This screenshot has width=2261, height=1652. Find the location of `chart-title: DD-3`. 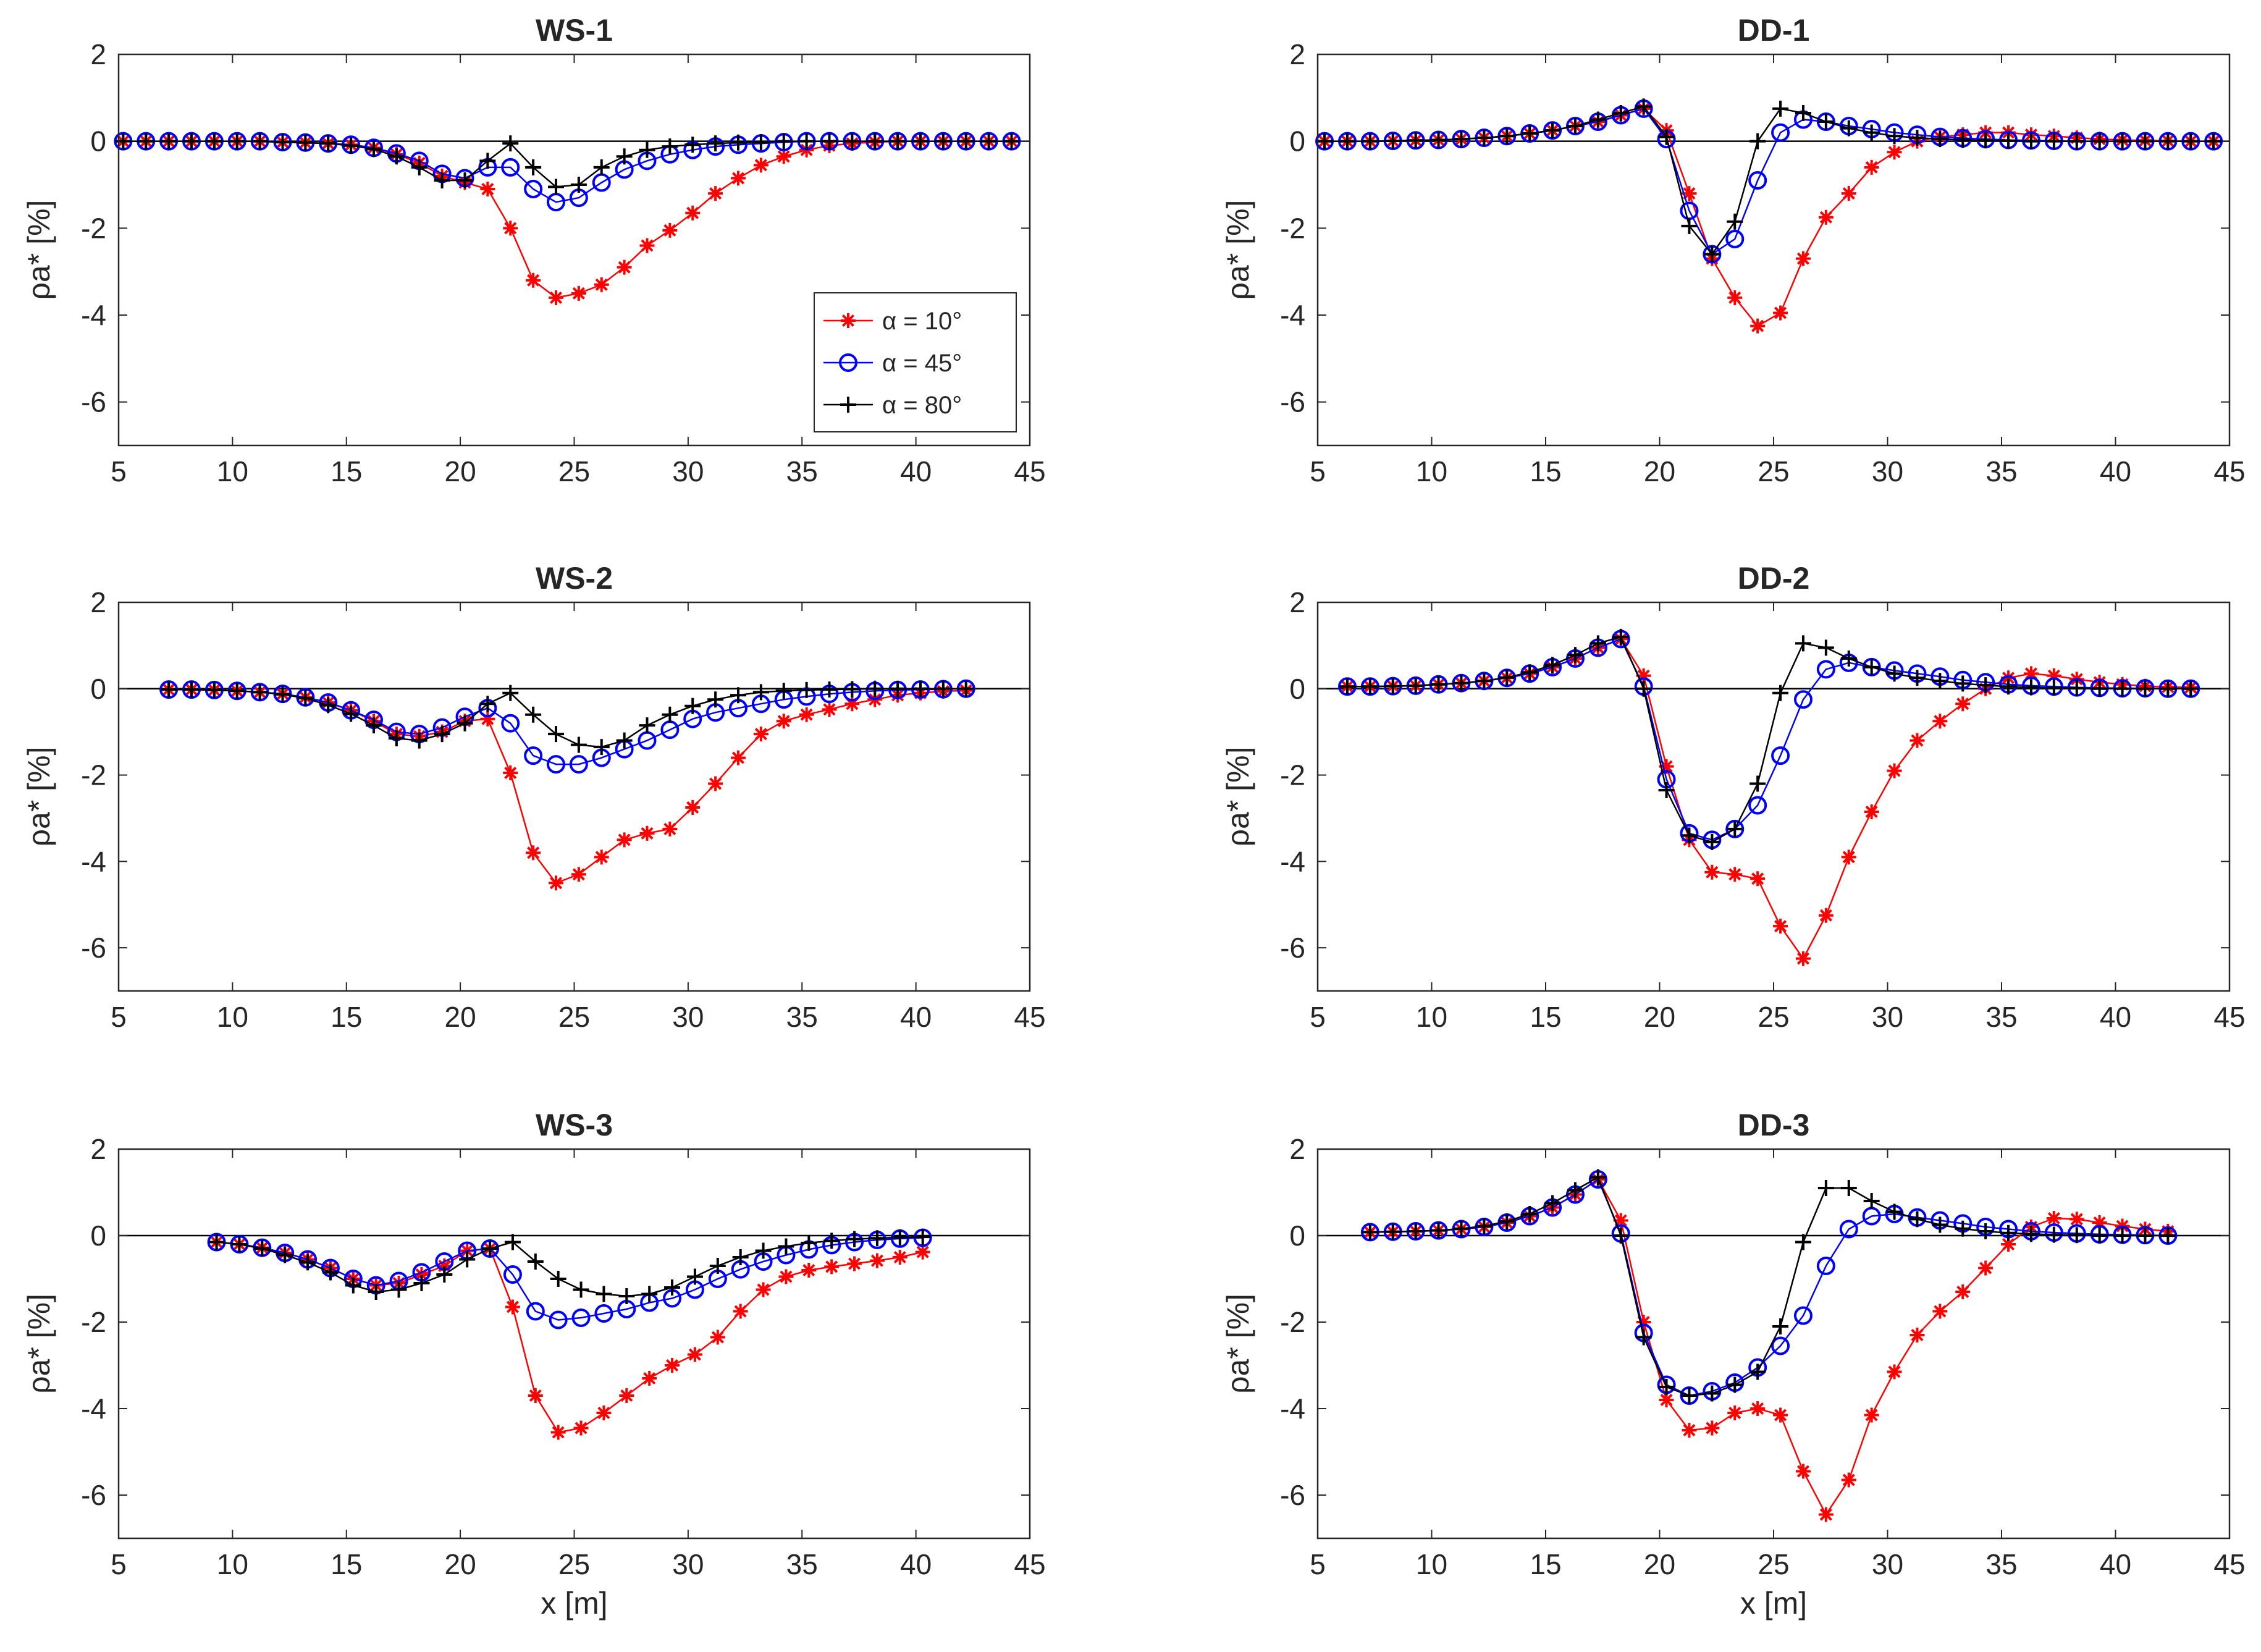

chart-title: DD-3 is located at coordinates (1774, 1125).